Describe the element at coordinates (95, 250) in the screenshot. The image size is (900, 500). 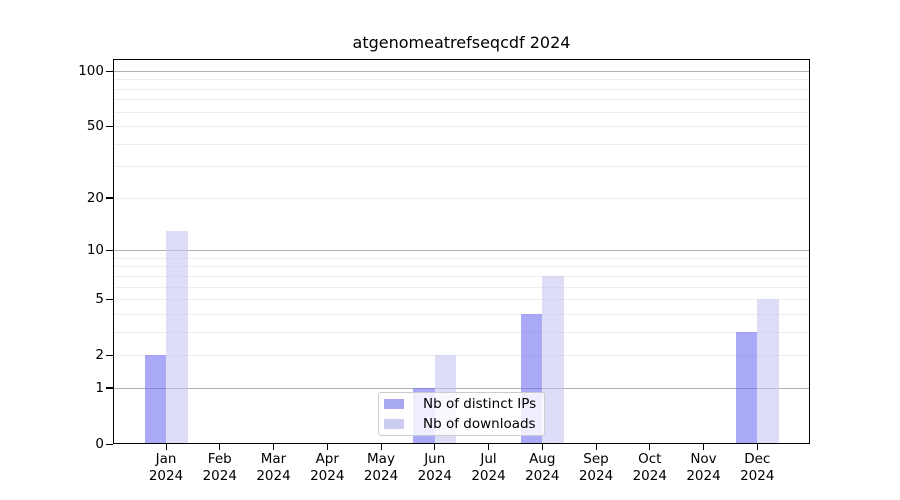
I see `y-tick-label: 10` at that location.